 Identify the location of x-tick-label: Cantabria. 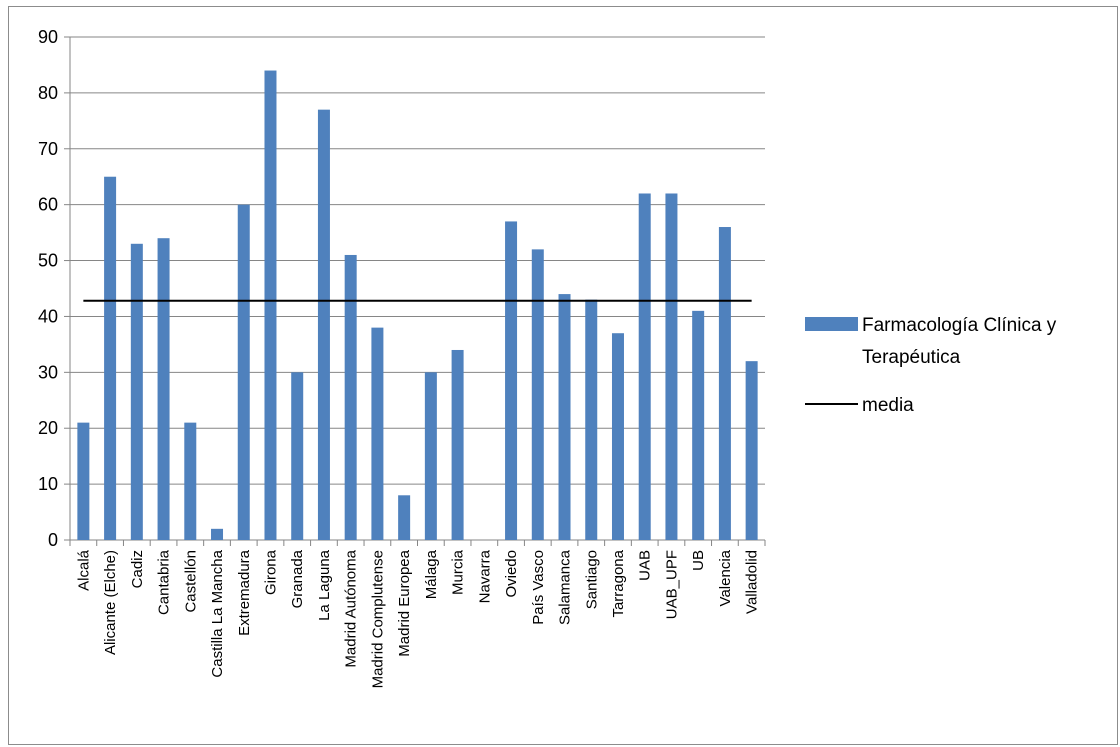
(164, 582).